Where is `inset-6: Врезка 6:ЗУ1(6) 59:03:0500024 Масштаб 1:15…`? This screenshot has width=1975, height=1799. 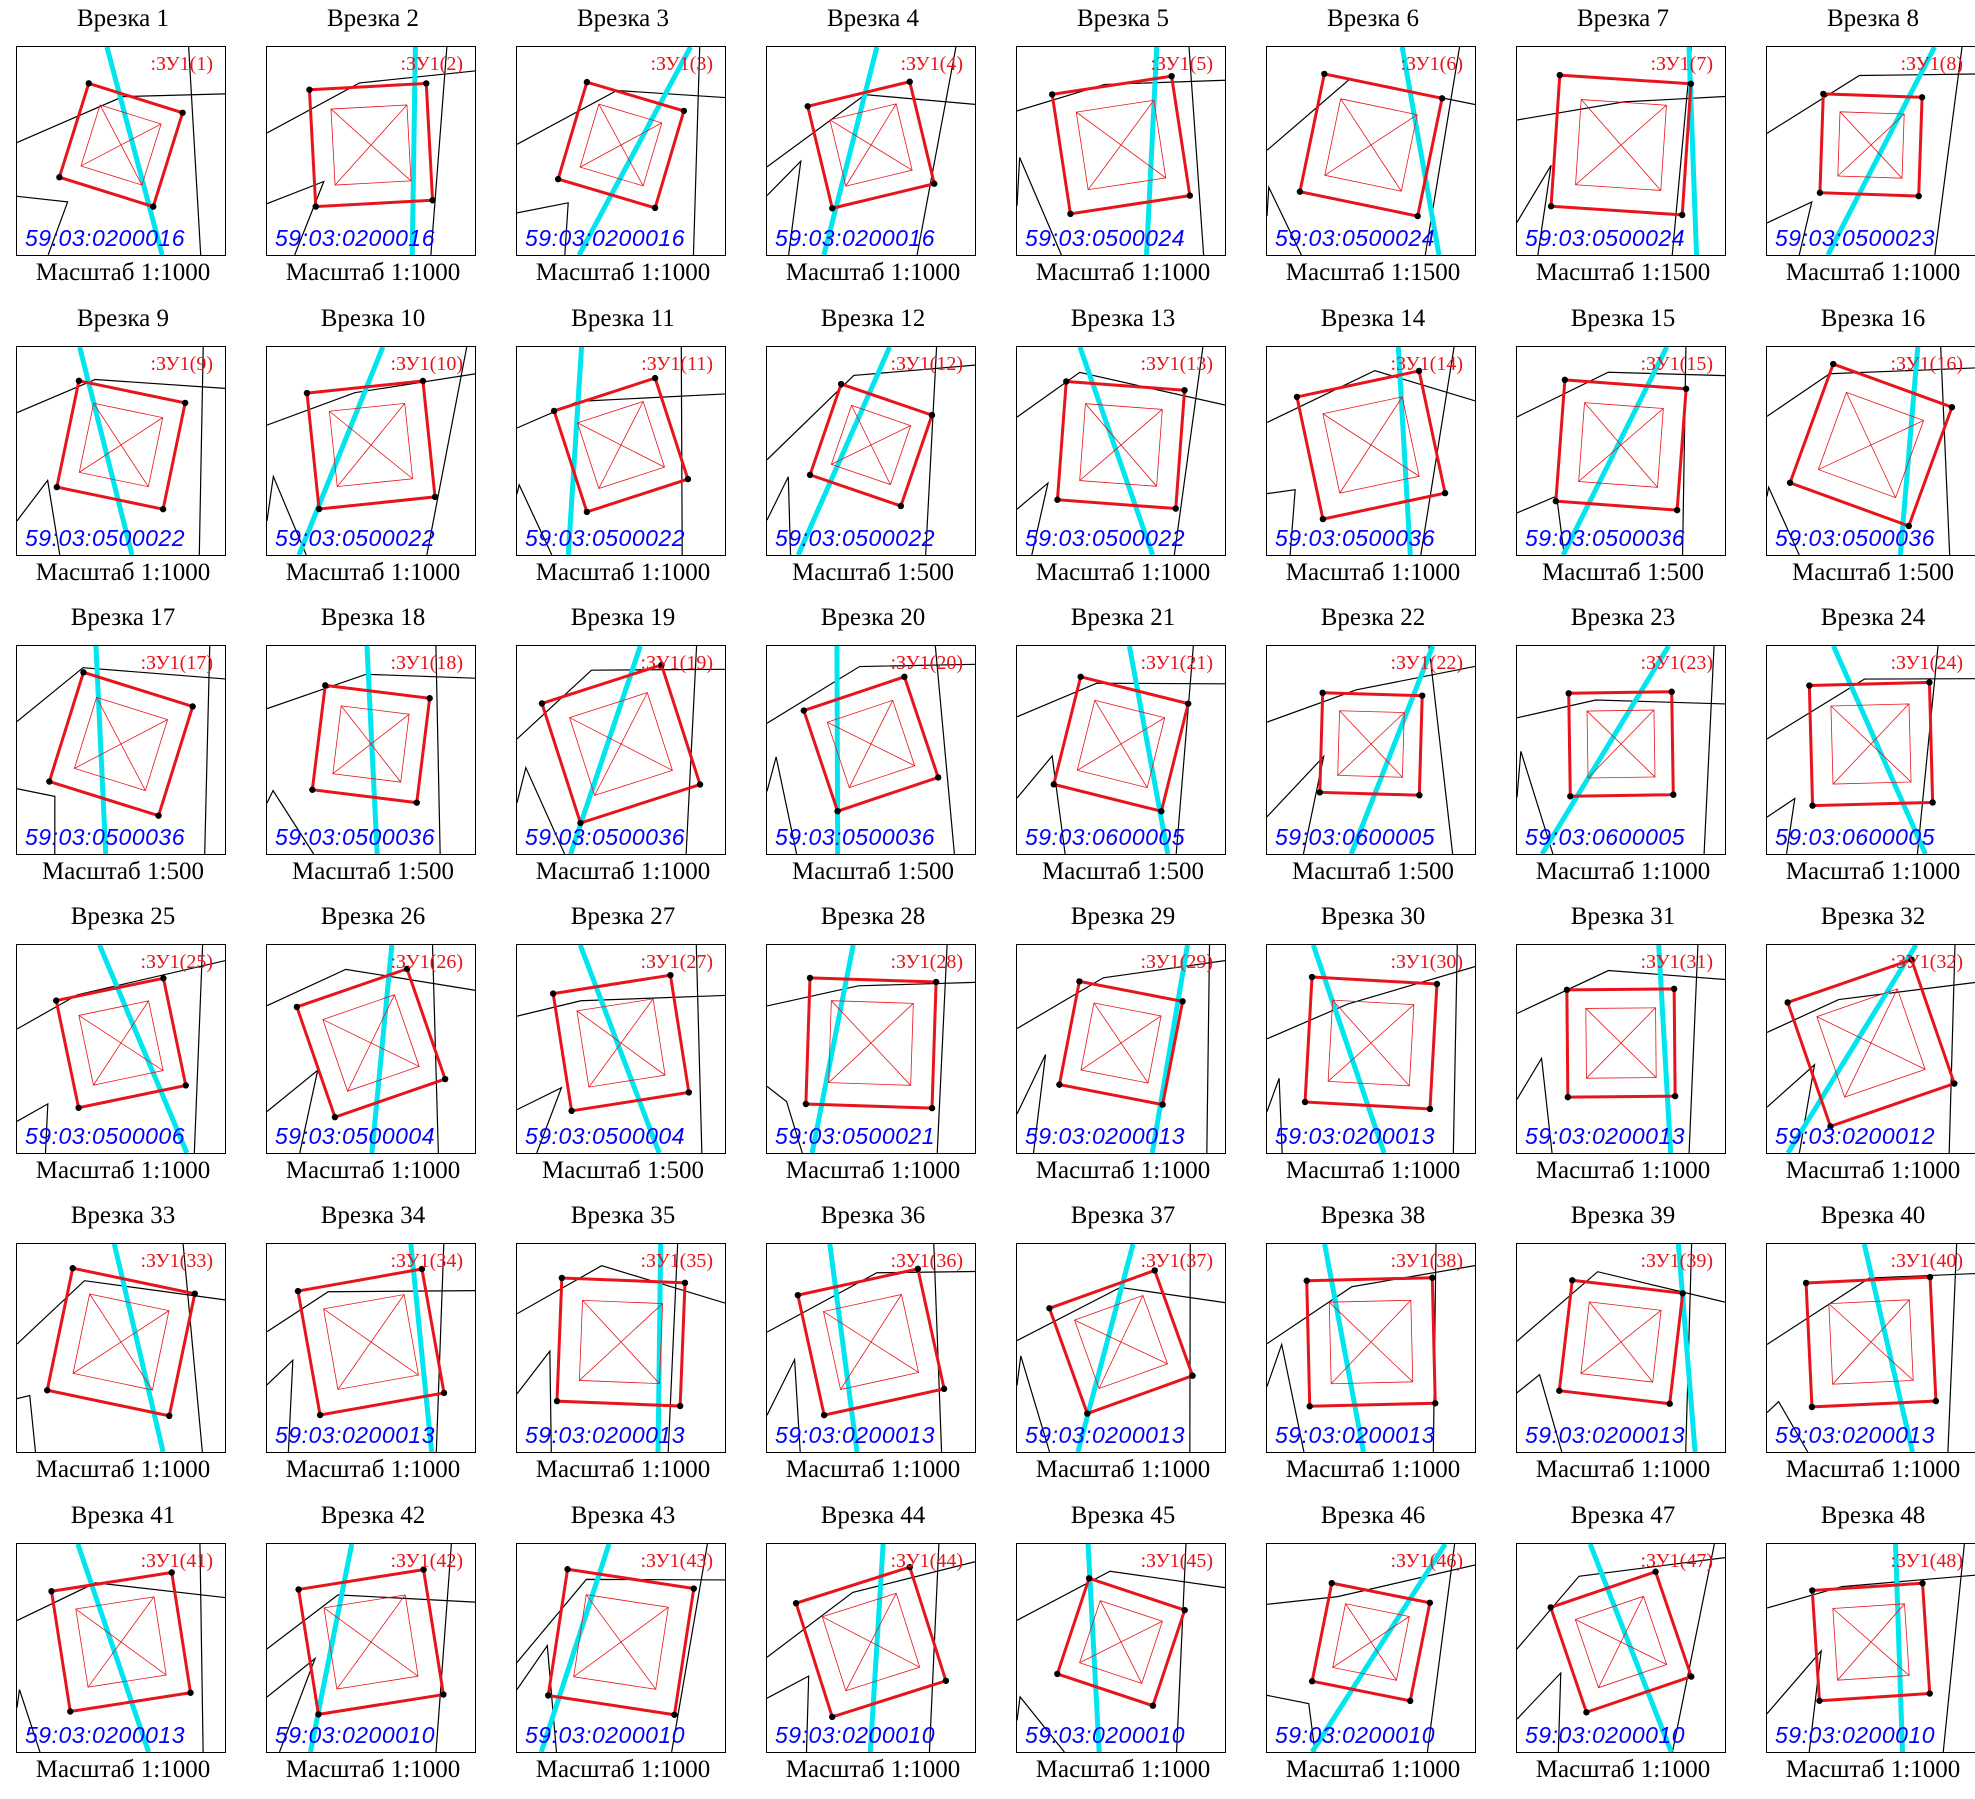
inset-6: Врезка 6:ЗУ1(6) 59:03:0500024 Масштаб 1:15… is located at coordinates (1377, 149).